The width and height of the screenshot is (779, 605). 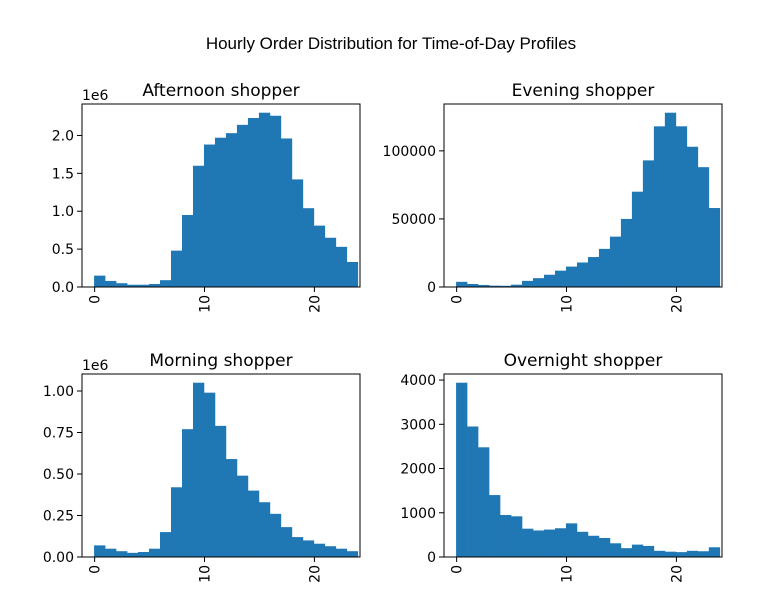 I want to click on ytick-label-afternoon-1: 0.5, so click(x=63, y=250).